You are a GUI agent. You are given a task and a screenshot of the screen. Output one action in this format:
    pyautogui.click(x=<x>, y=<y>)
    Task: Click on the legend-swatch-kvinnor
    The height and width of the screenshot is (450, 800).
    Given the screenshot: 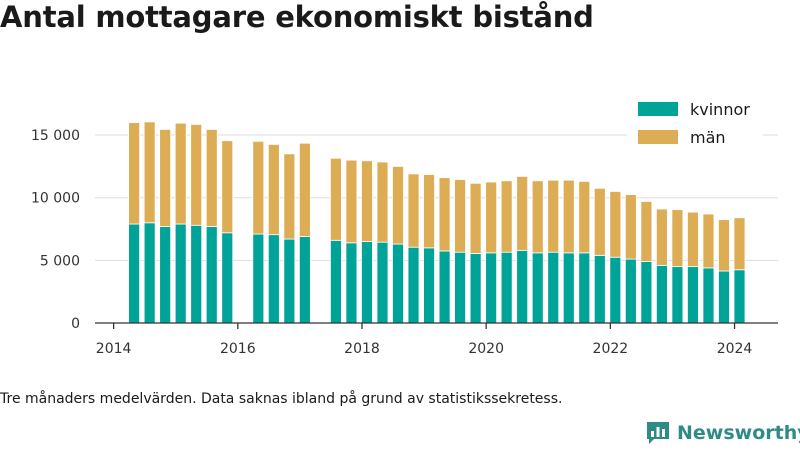 What is the action you would take?
    pyautogui.click(x=658, y=109)
    